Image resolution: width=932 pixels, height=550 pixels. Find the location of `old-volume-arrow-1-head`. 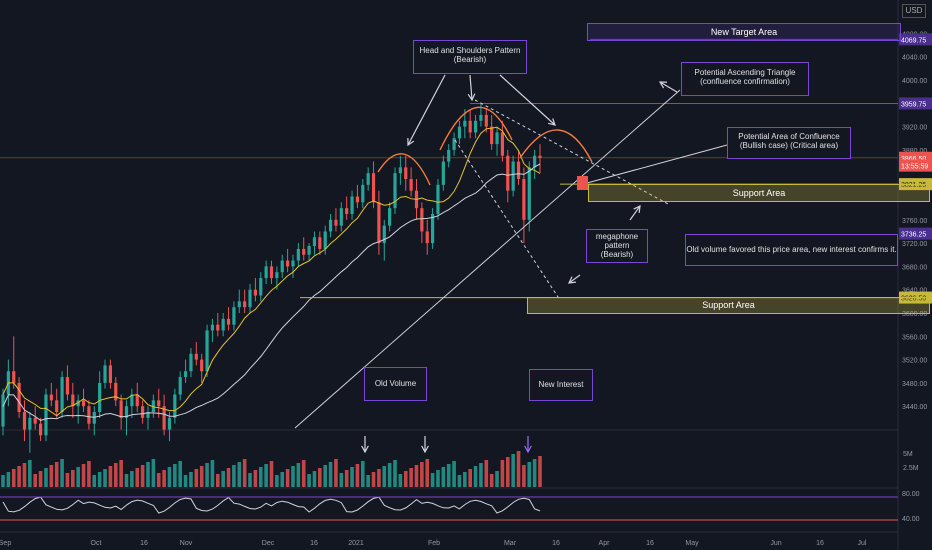

old-volume-arrow-1-head is located at coordinates (365, 449).